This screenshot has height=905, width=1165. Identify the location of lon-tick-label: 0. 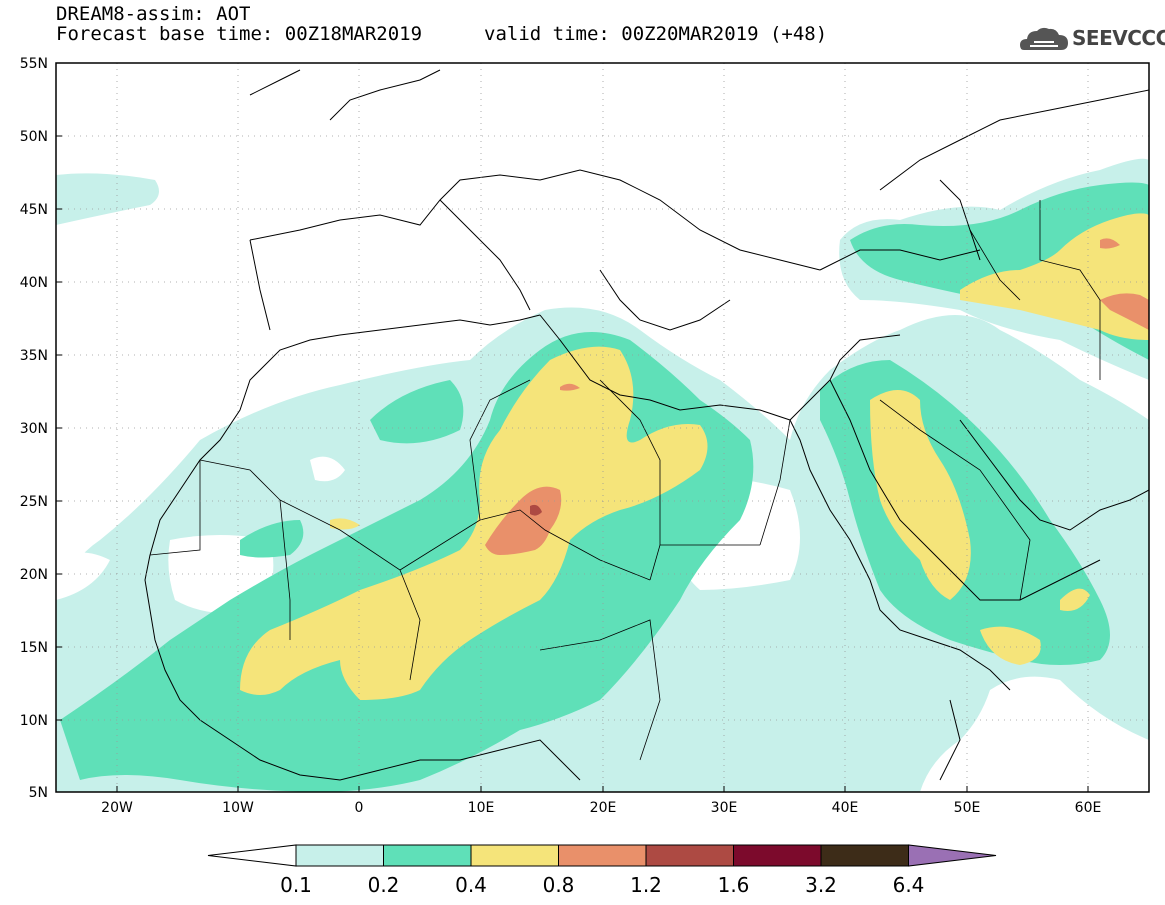
(359, 808).